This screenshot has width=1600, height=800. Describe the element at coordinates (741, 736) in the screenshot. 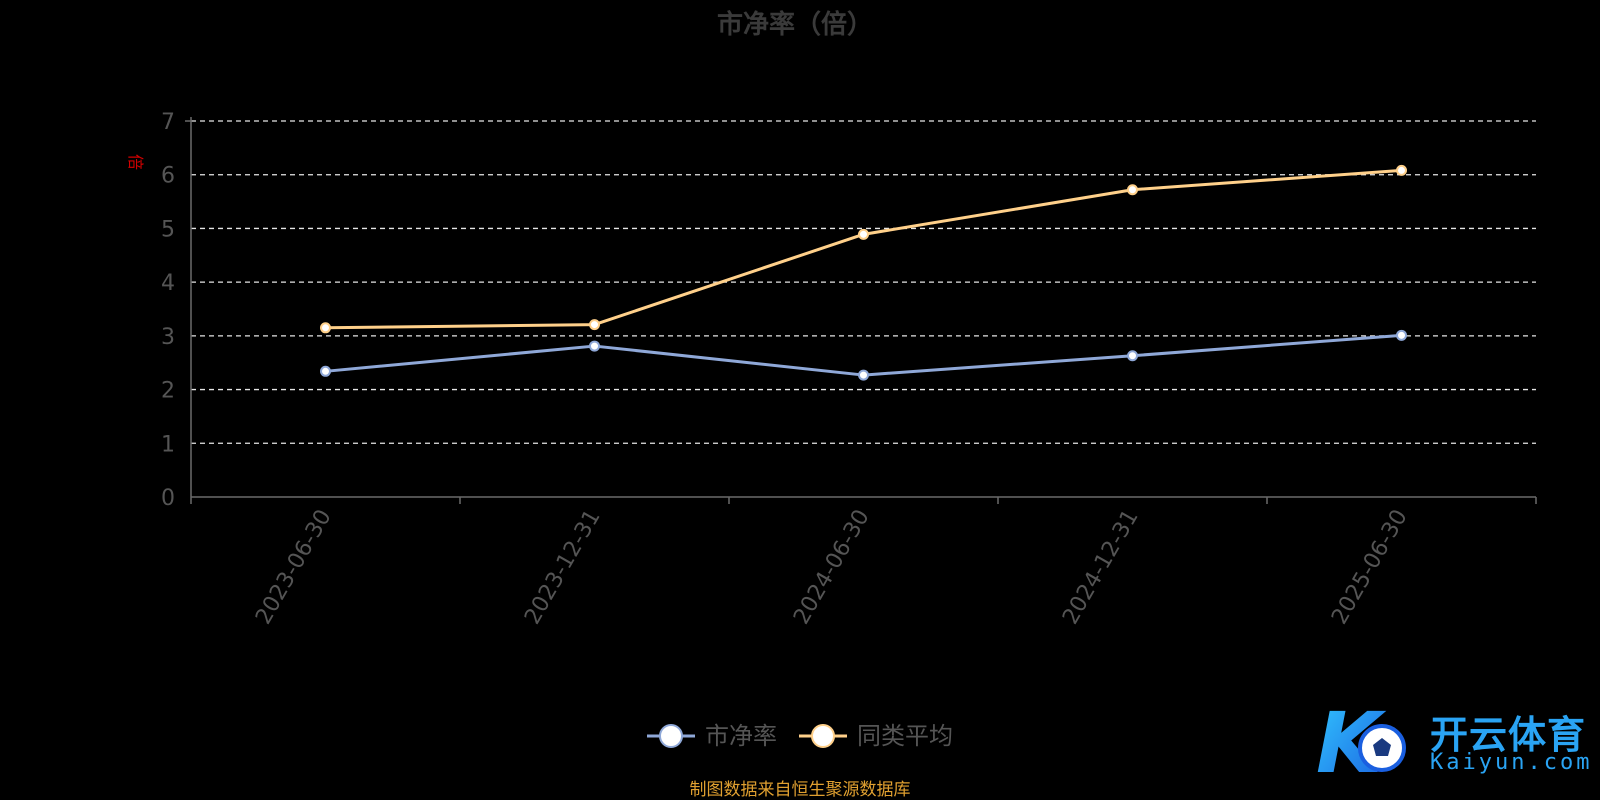

I see `legend-label: 市净率` at that location.